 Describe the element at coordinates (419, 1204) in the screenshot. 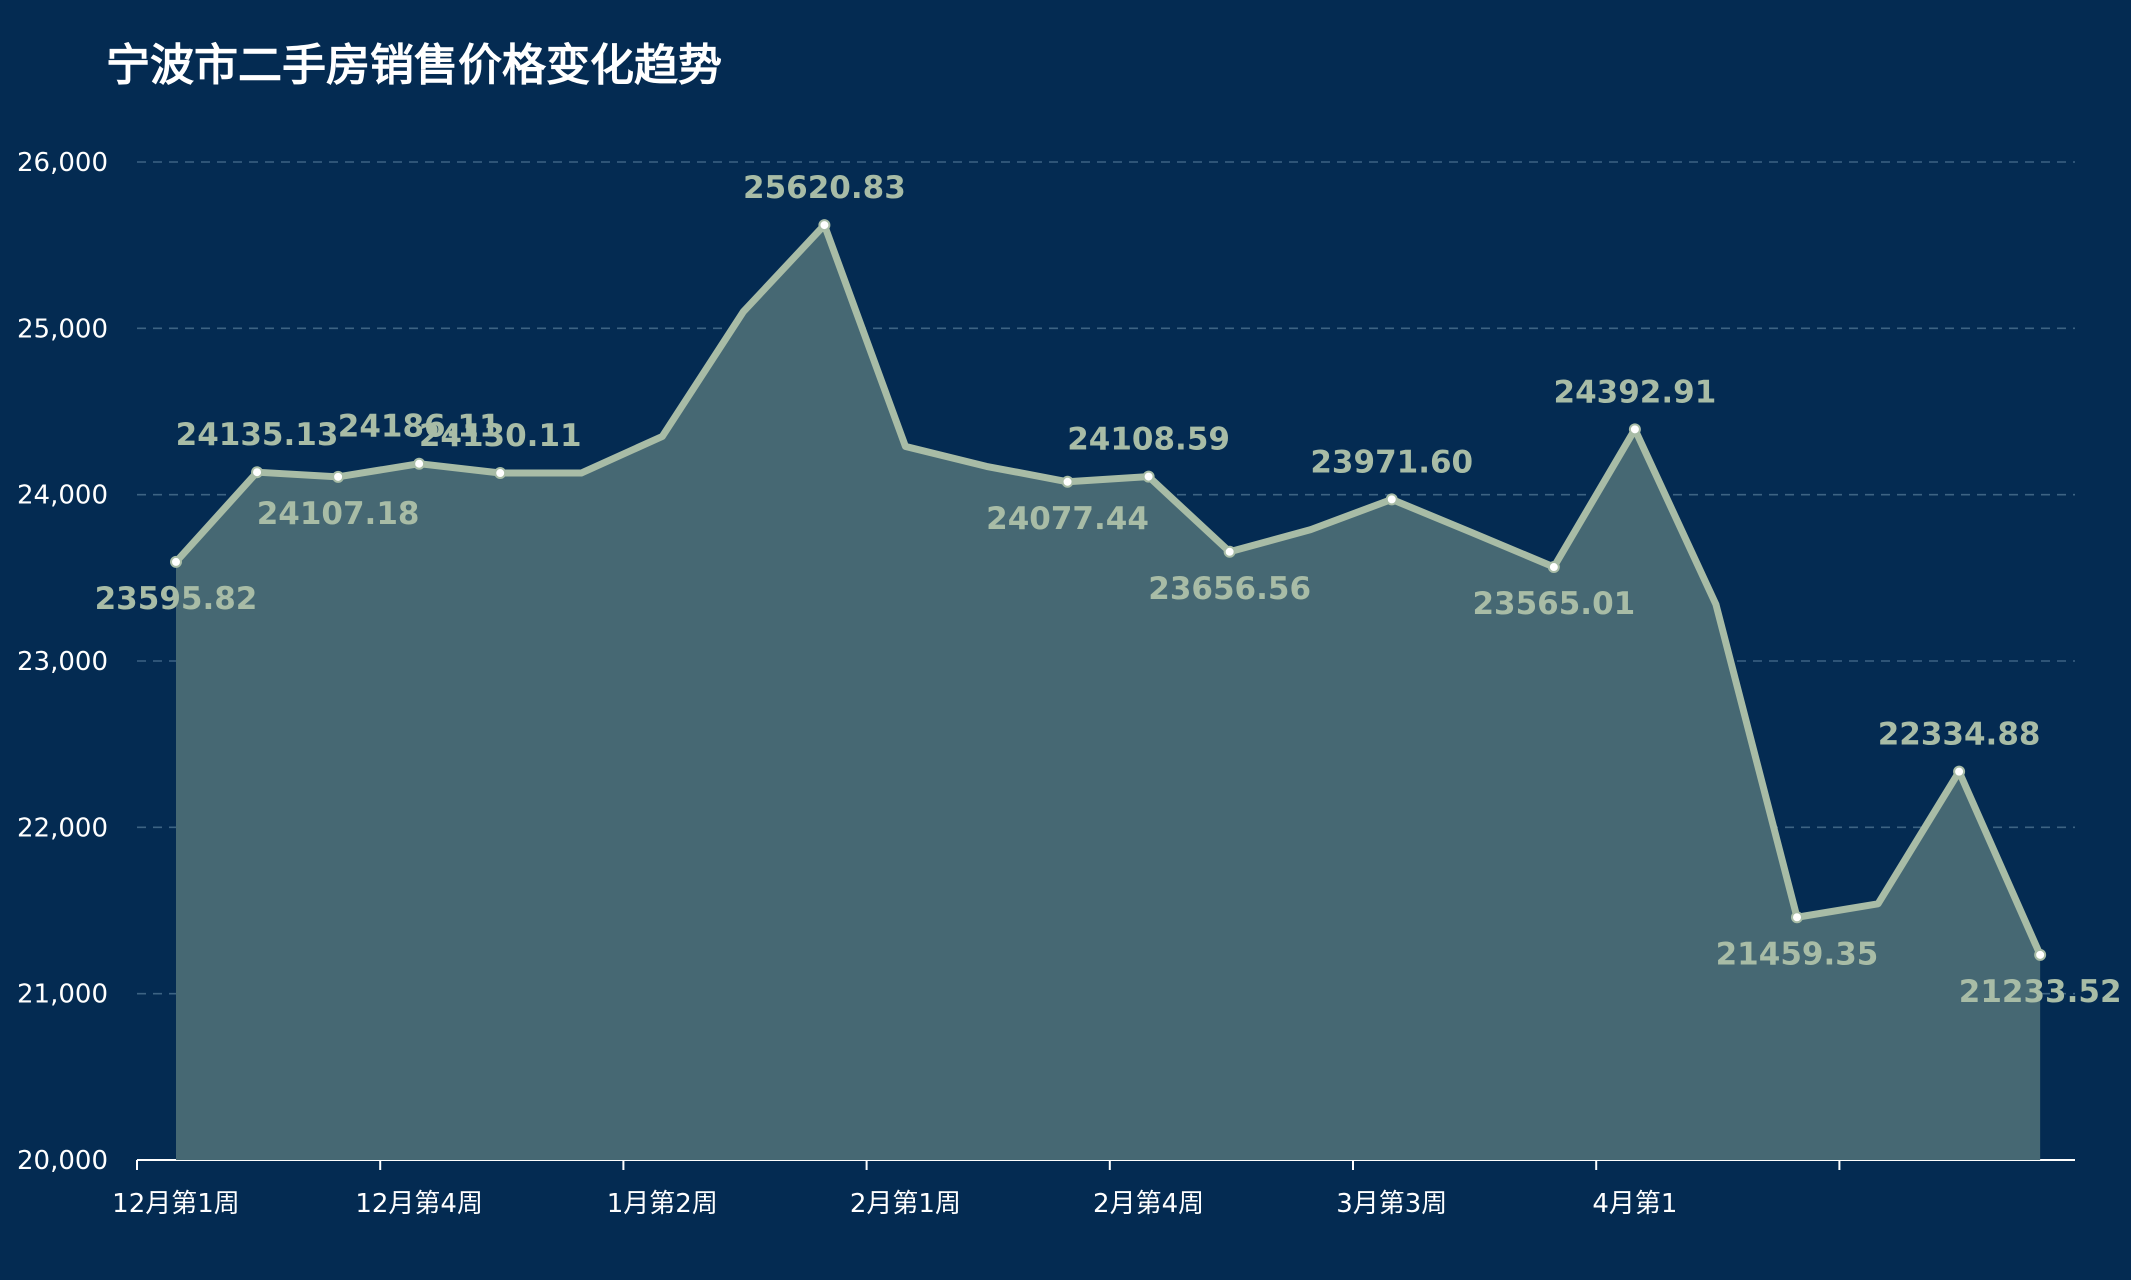

I see `x-tick-label: 12月第4周` at that location.